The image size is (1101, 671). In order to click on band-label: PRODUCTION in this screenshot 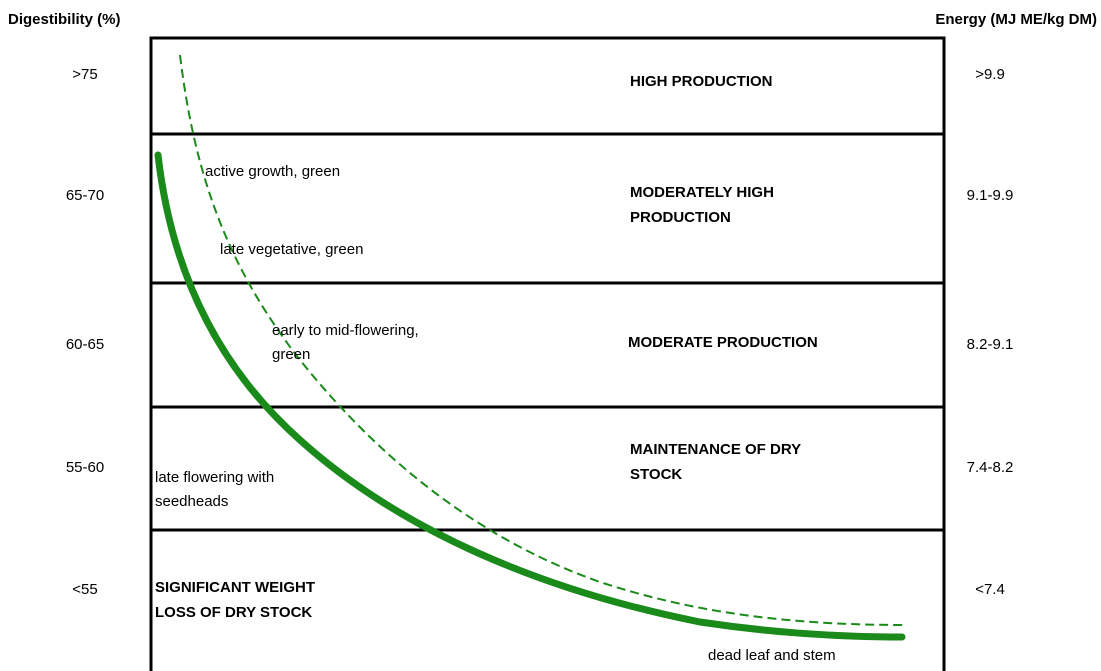, I will do `click(680, 217)`.